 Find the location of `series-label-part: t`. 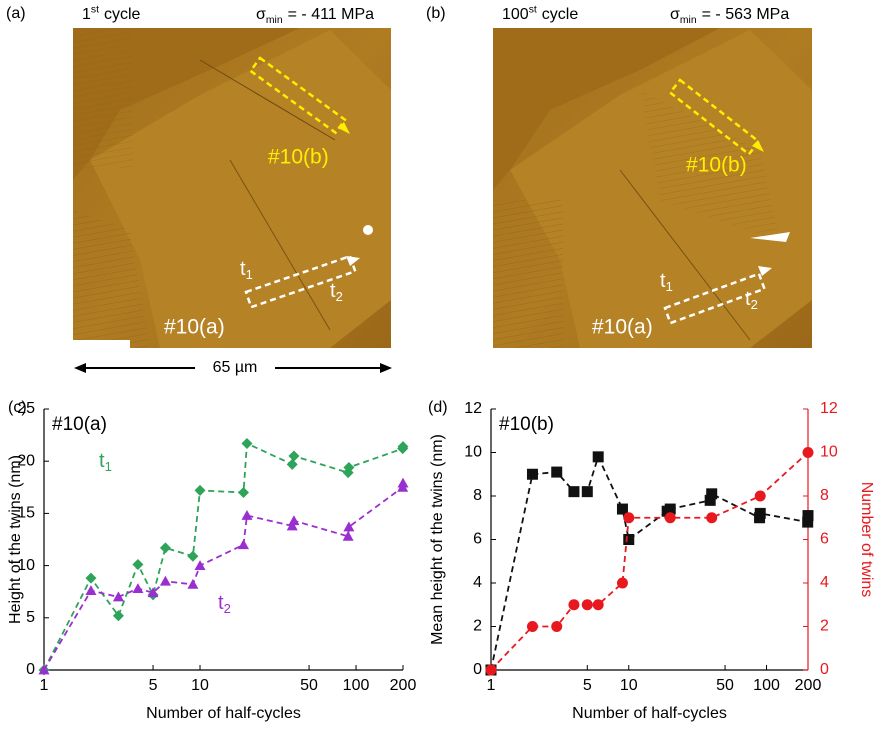

series-label-part: t is located at coordinates (221, 603).